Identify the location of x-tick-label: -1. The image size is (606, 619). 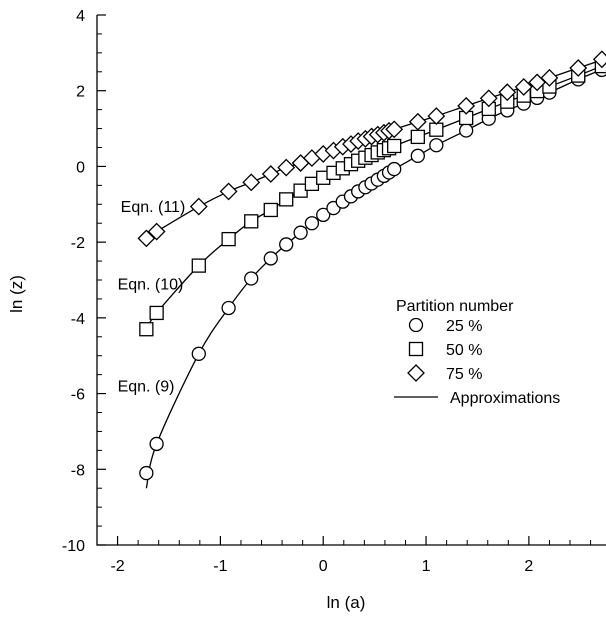
(220, 566).